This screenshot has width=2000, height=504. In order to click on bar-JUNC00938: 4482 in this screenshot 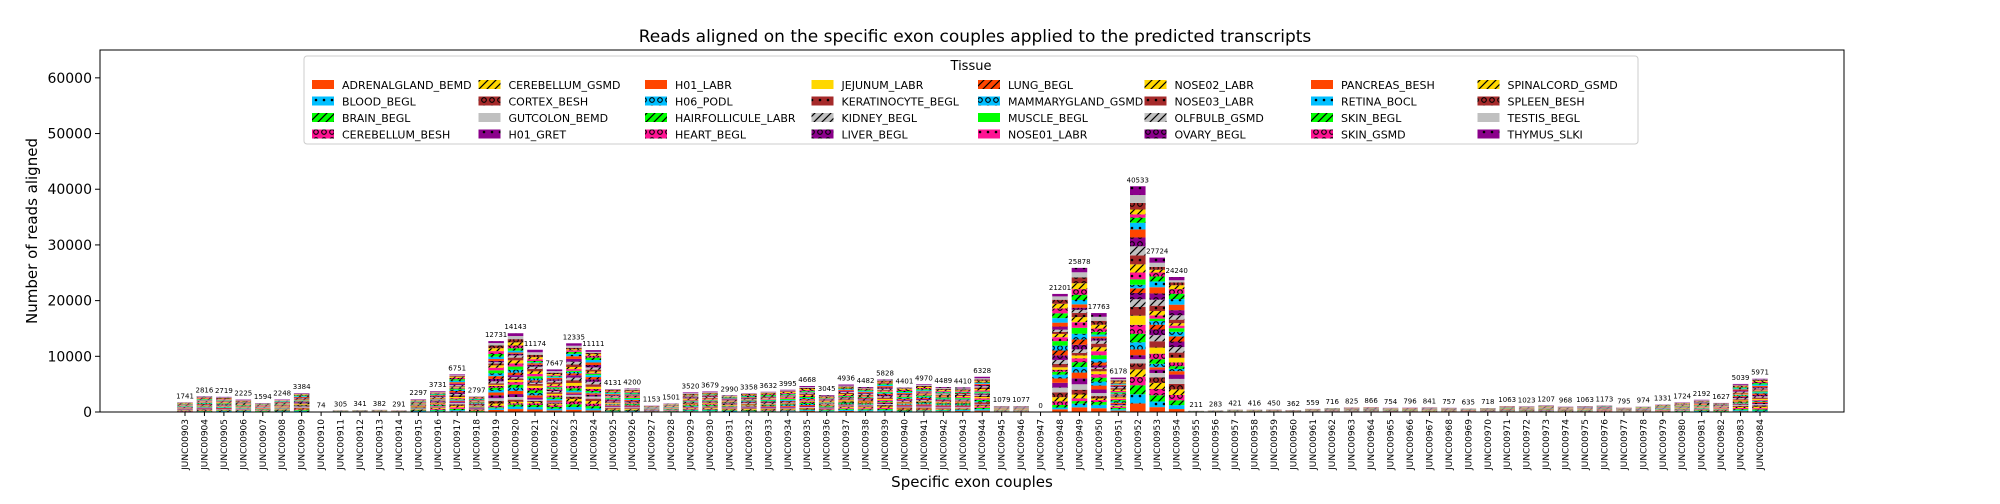, I will do `click(866, 394)`.